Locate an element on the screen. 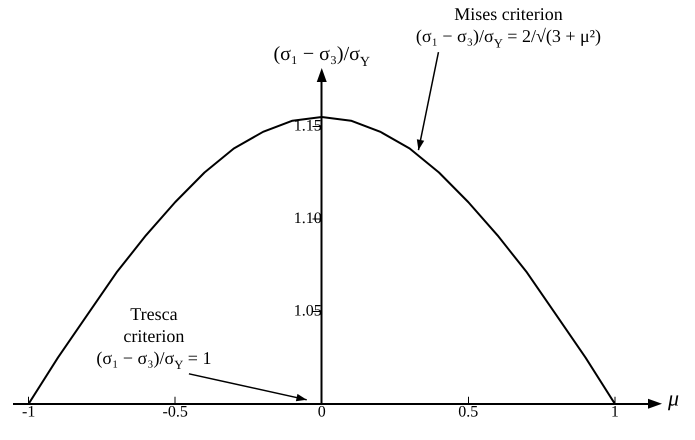 Image resolution: width=695 pixels, height=440 pixels. y-tick-label: 1.05 is located at coordinates (308, 311).